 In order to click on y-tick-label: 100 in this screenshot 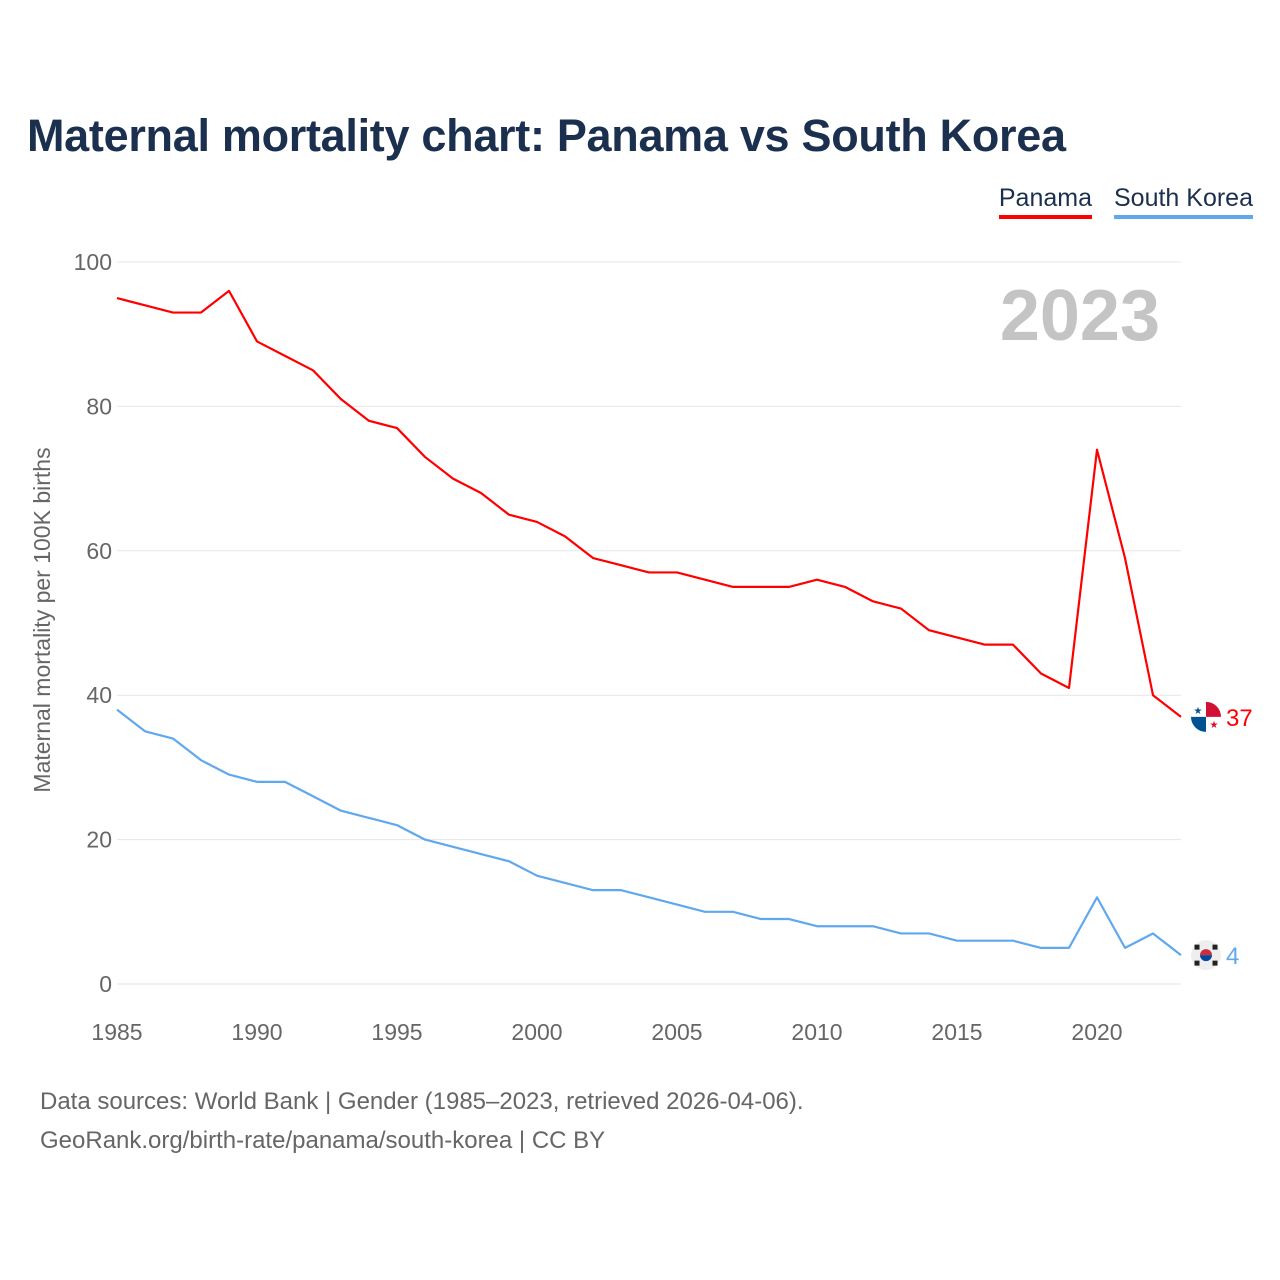, I will do `click(93, 262)`.